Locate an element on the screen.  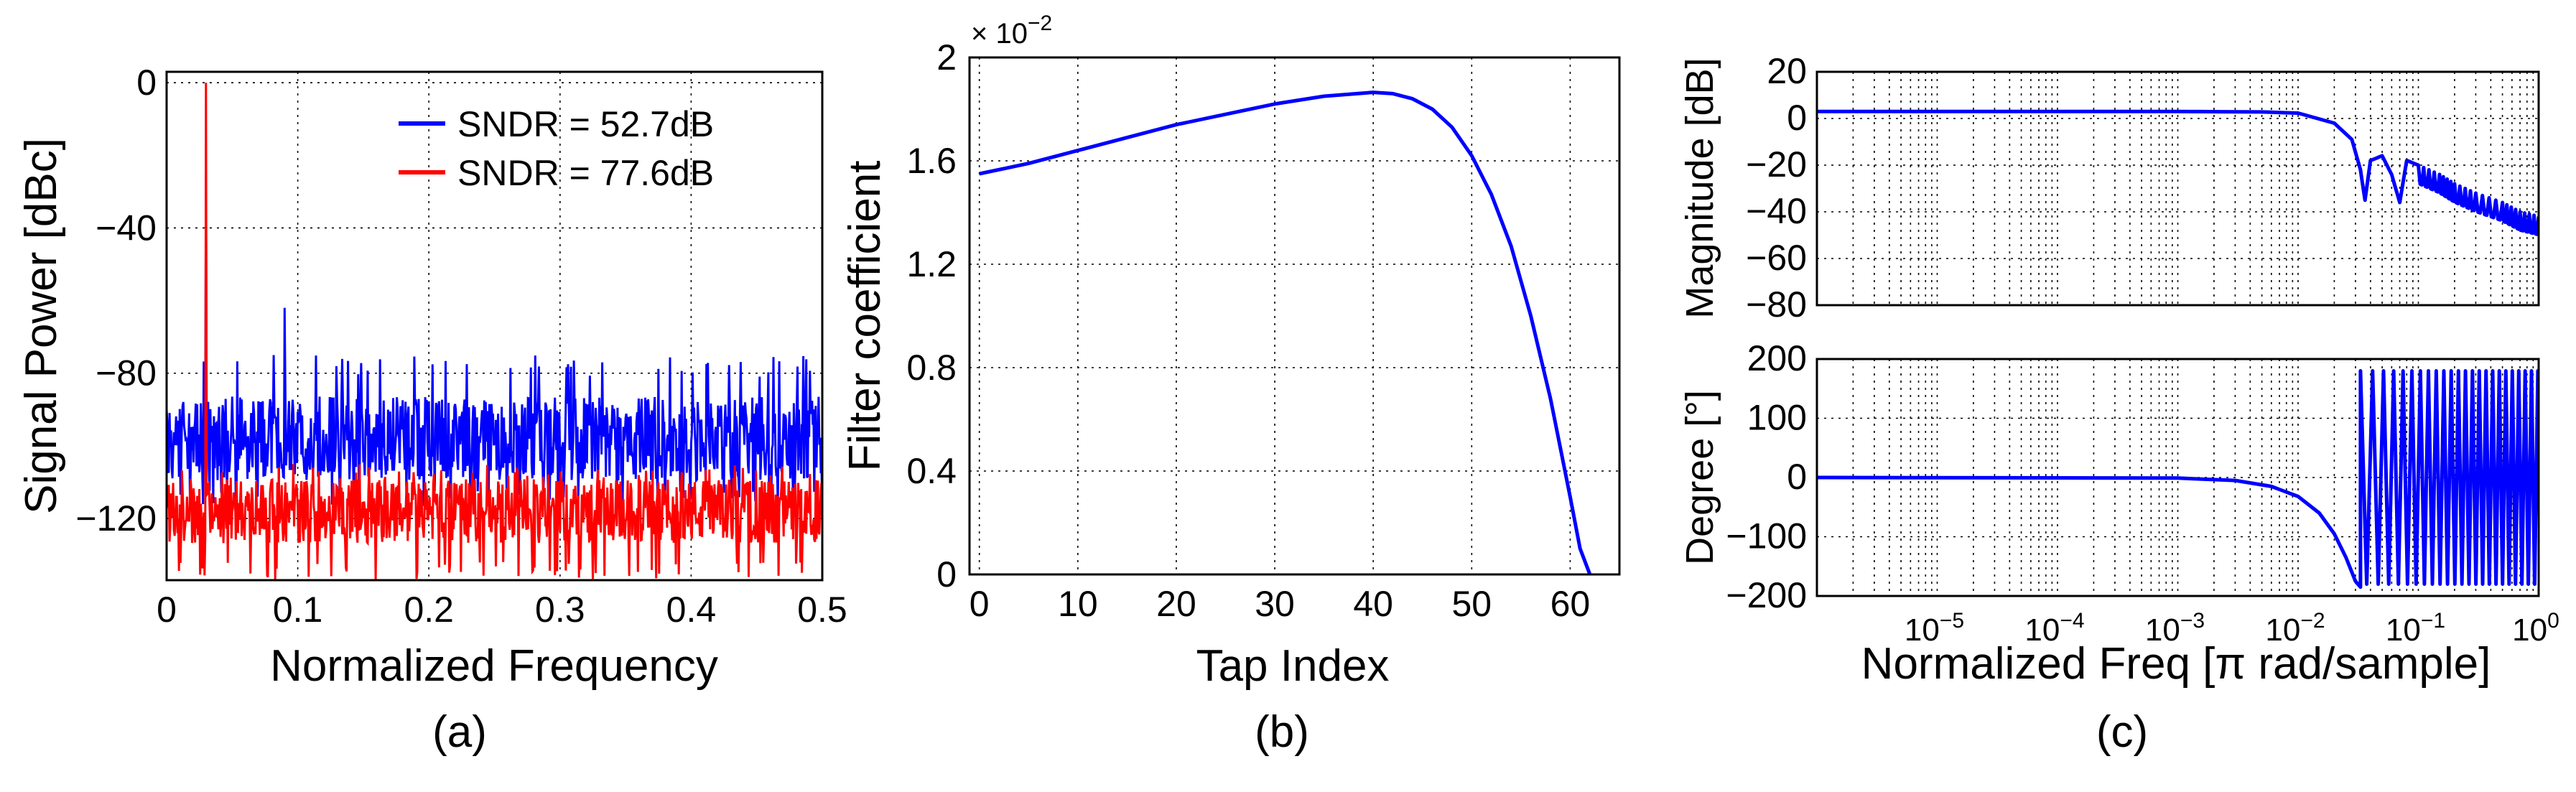
x-tick-label: 10⁰ is located at coordinates (2535, 628).